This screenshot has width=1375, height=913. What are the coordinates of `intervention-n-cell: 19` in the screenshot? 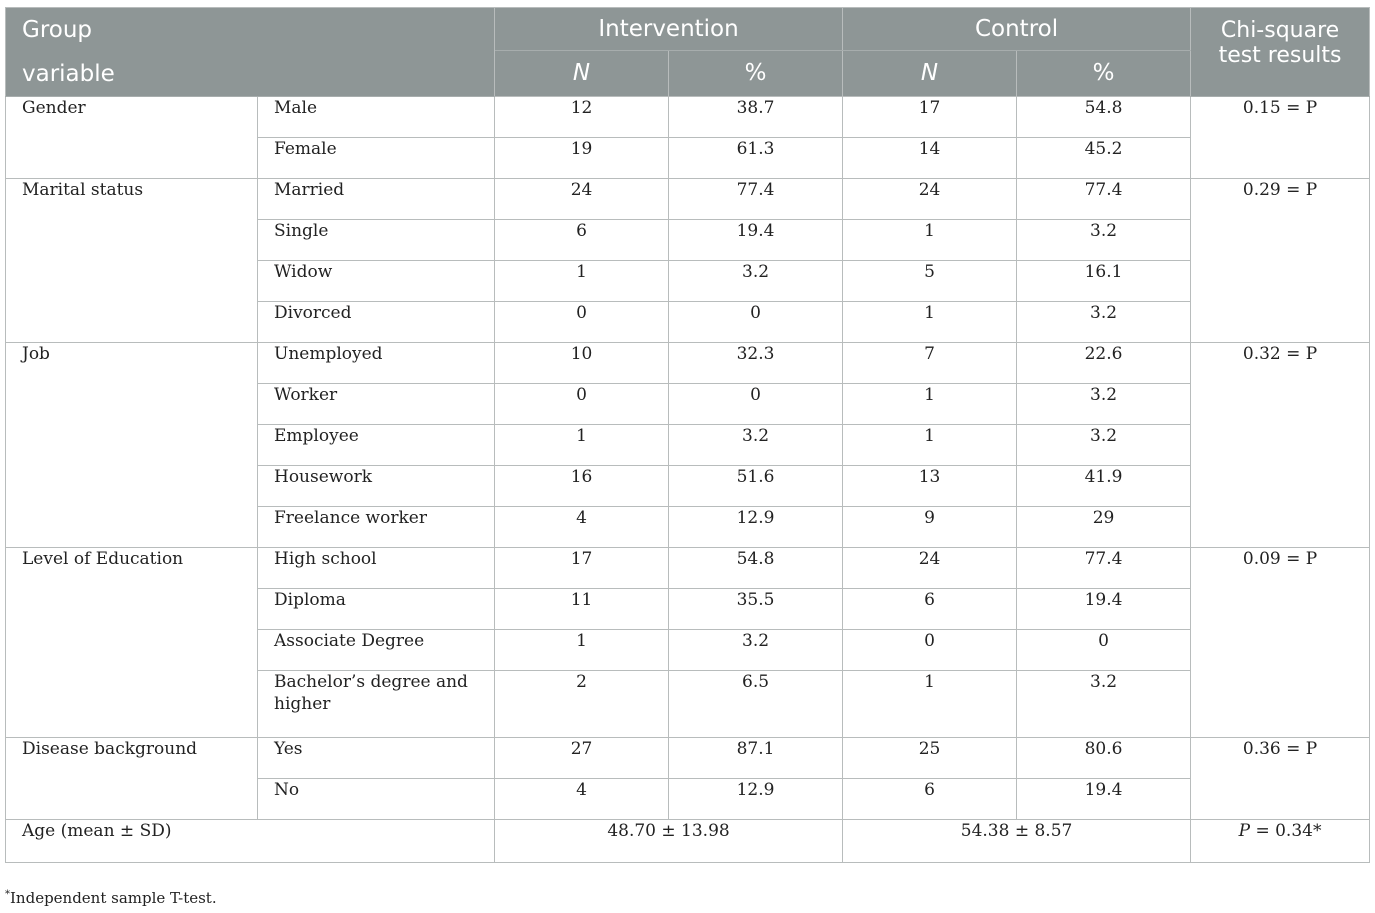 It's located at (582, 158).